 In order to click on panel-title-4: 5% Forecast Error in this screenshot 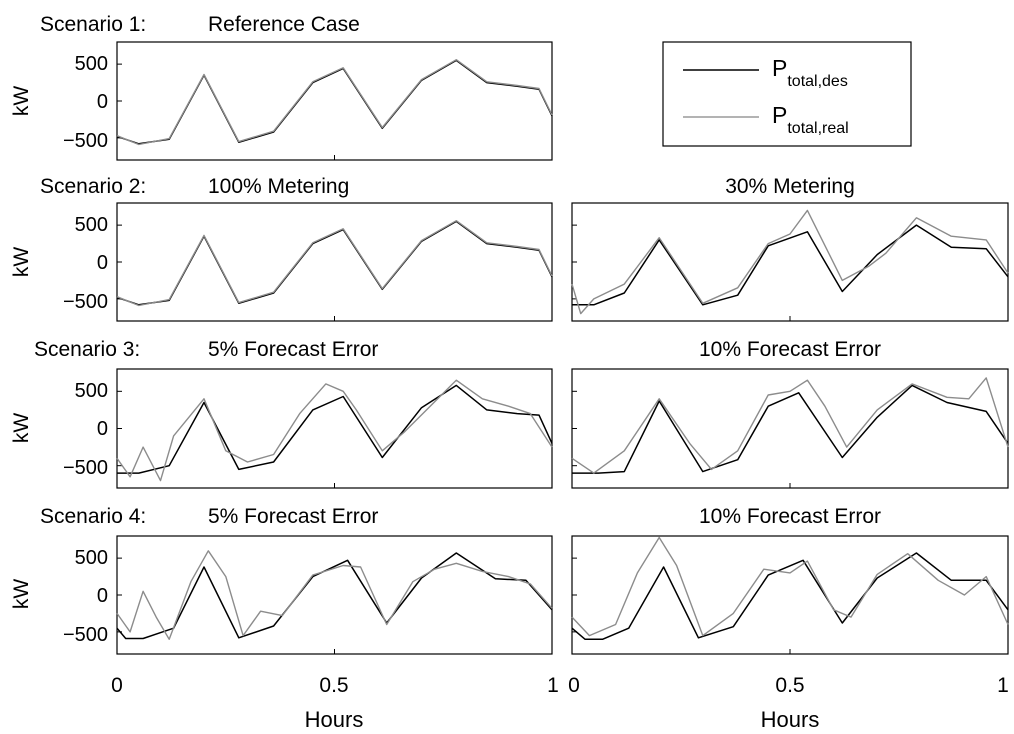, I will do `click(293, 349)`.